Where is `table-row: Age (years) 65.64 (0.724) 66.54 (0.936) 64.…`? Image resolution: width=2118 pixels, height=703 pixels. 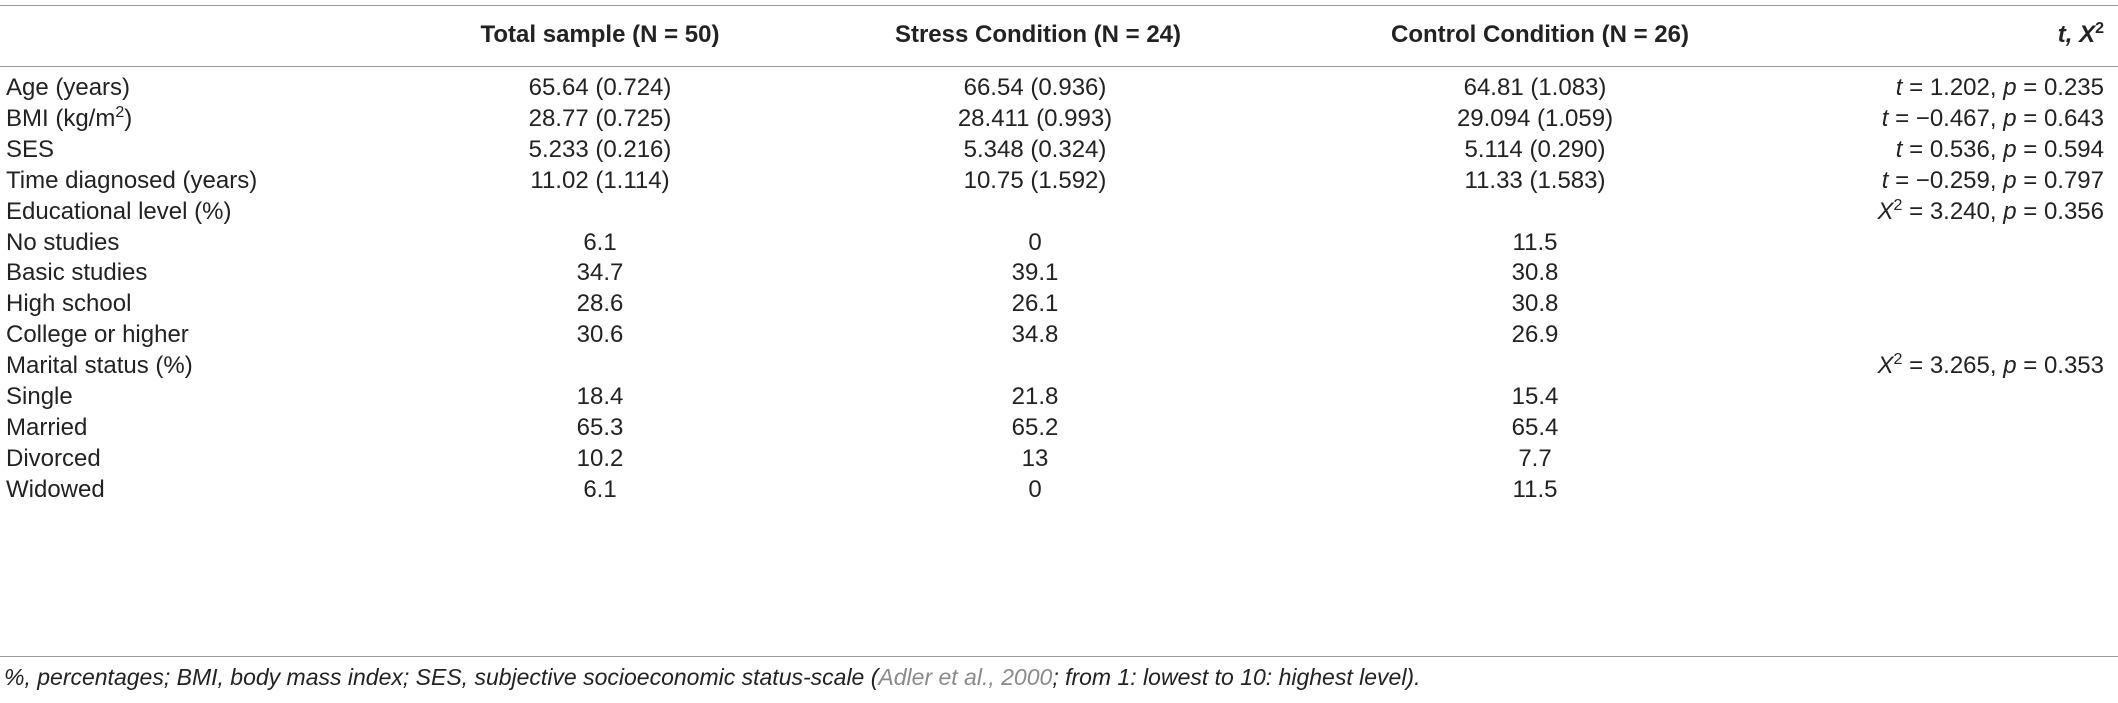
table-row: Age (years) 65.64 (0.724) 66.54 (0.936) 64.… is located at coordinates (1059, 87).